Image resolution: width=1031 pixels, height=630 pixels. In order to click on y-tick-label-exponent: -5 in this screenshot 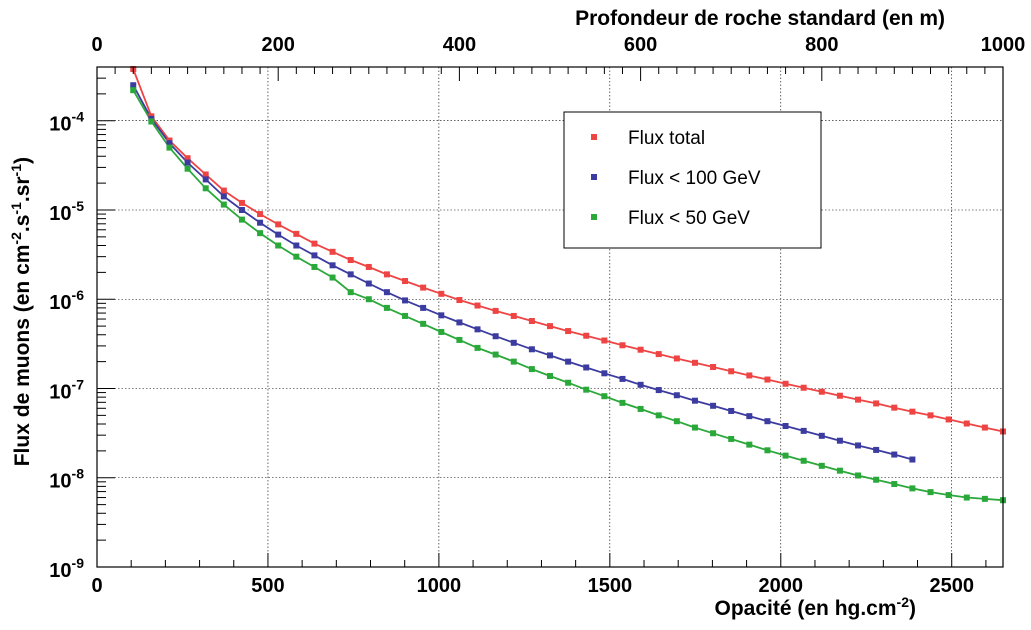, I will do `click(78, 206)`.